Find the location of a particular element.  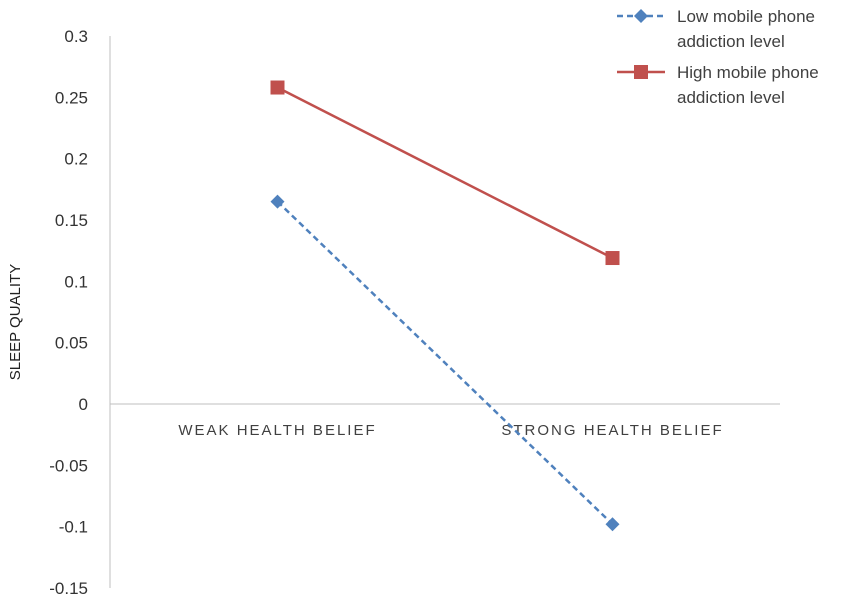

legend-entry: Low mobile phone addiction level is located at coordinates (716, 29).